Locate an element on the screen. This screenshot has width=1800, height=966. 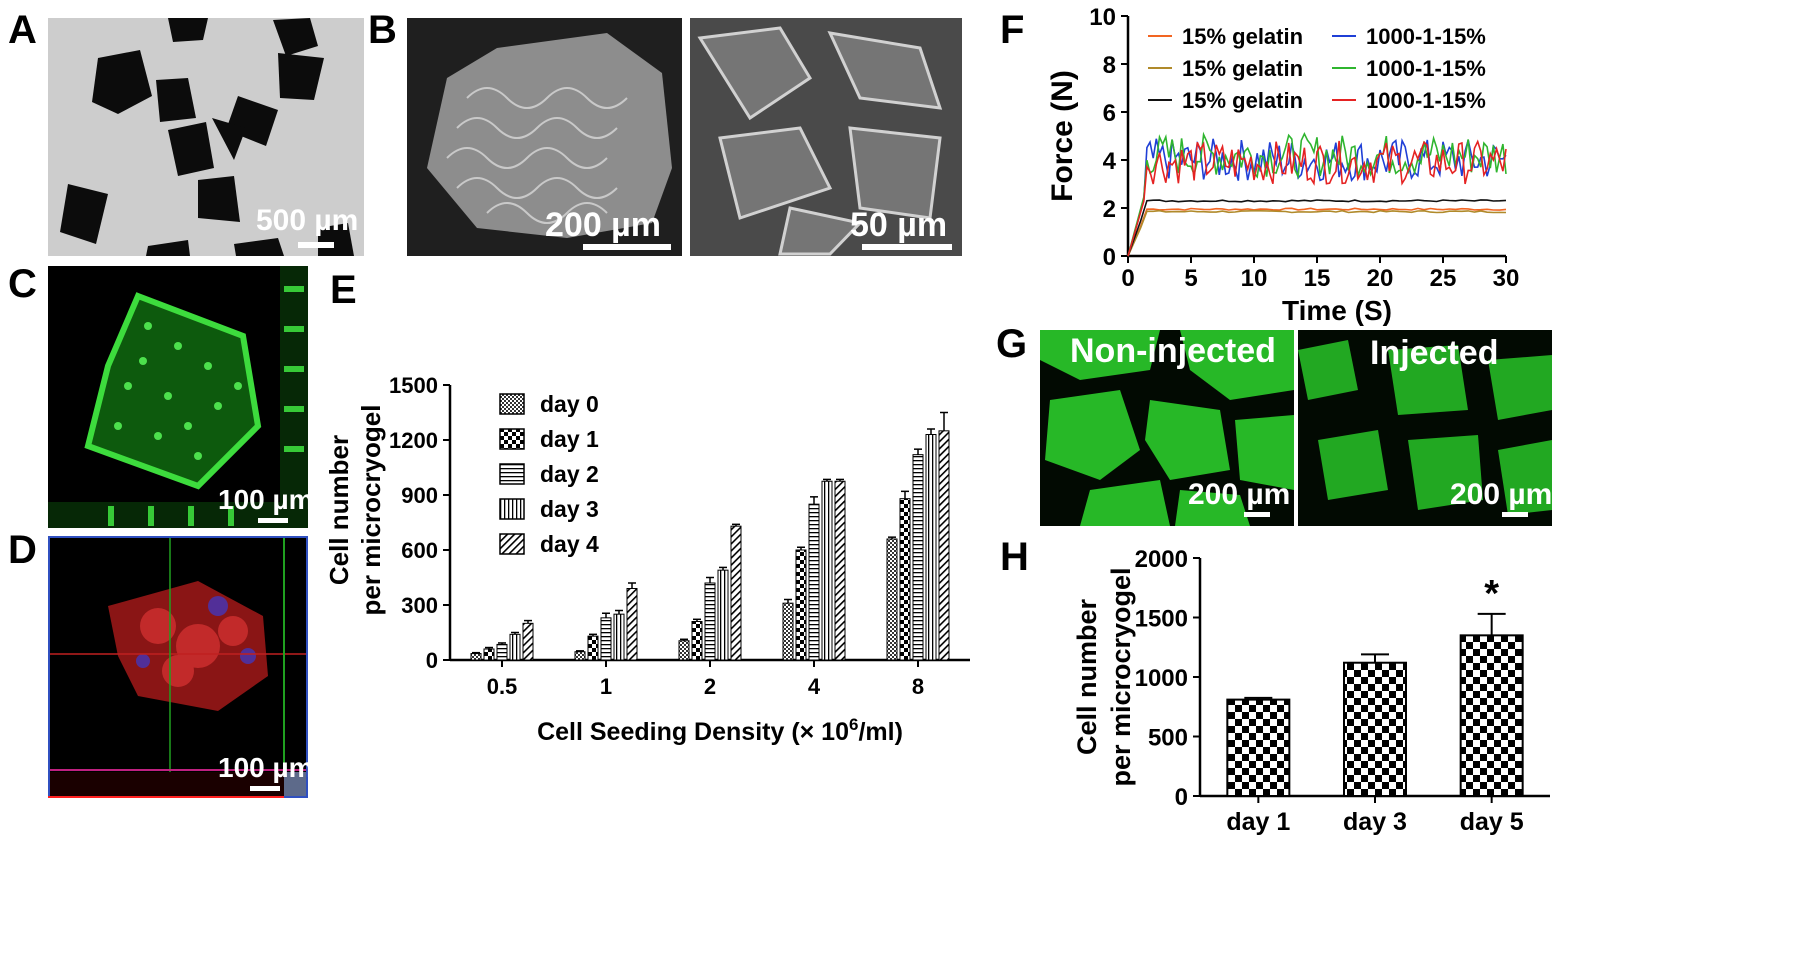
chart-h-y-tick-label: 1000 is located at coordinates (1161, 678).